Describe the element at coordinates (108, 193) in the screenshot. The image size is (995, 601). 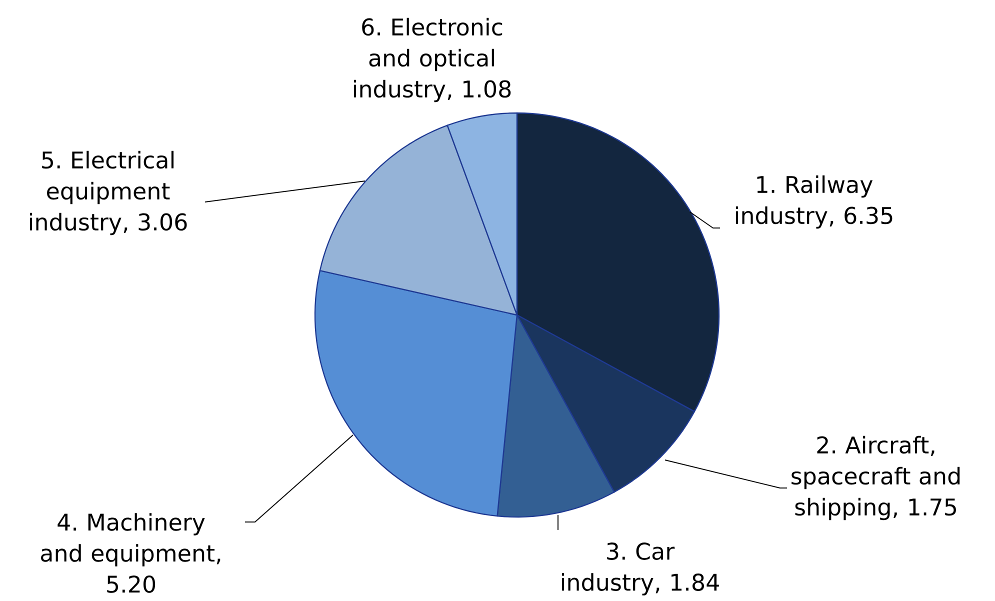
I see `slice-label: 5. Electrical equipment industry, 3.06` at that location.